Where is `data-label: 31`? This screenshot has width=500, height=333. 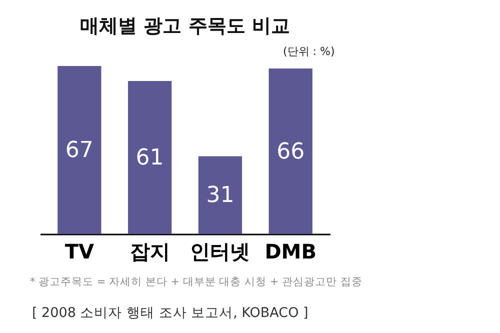
data-label: 31 is located at coordinates (220, 195).